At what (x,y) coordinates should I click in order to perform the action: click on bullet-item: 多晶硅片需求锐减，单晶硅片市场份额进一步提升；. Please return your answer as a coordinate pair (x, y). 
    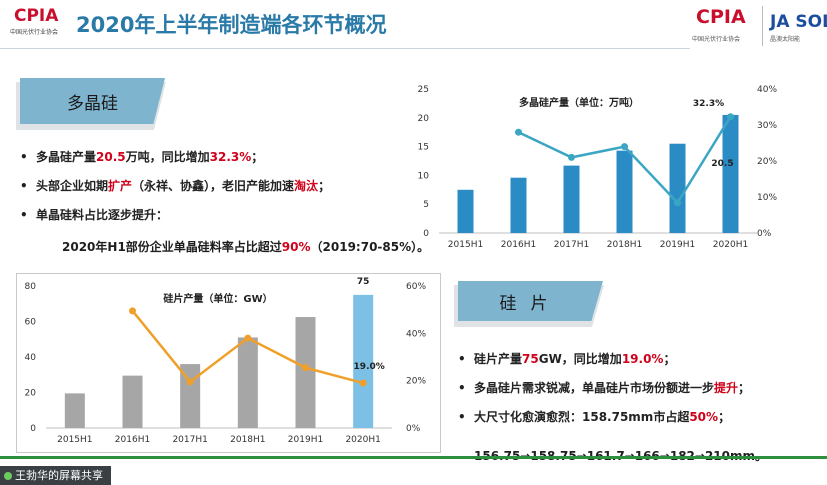
    Looking at the image, I should click on (603, 392).